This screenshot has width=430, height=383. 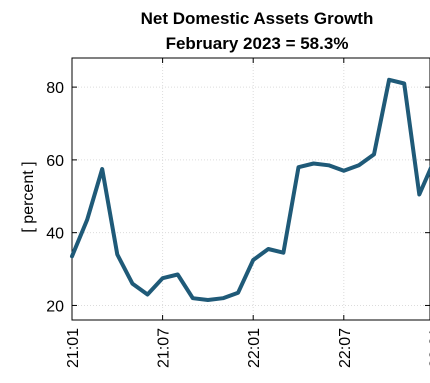 I want to click on y-tick-label: 80, so click(x=55, y=88).